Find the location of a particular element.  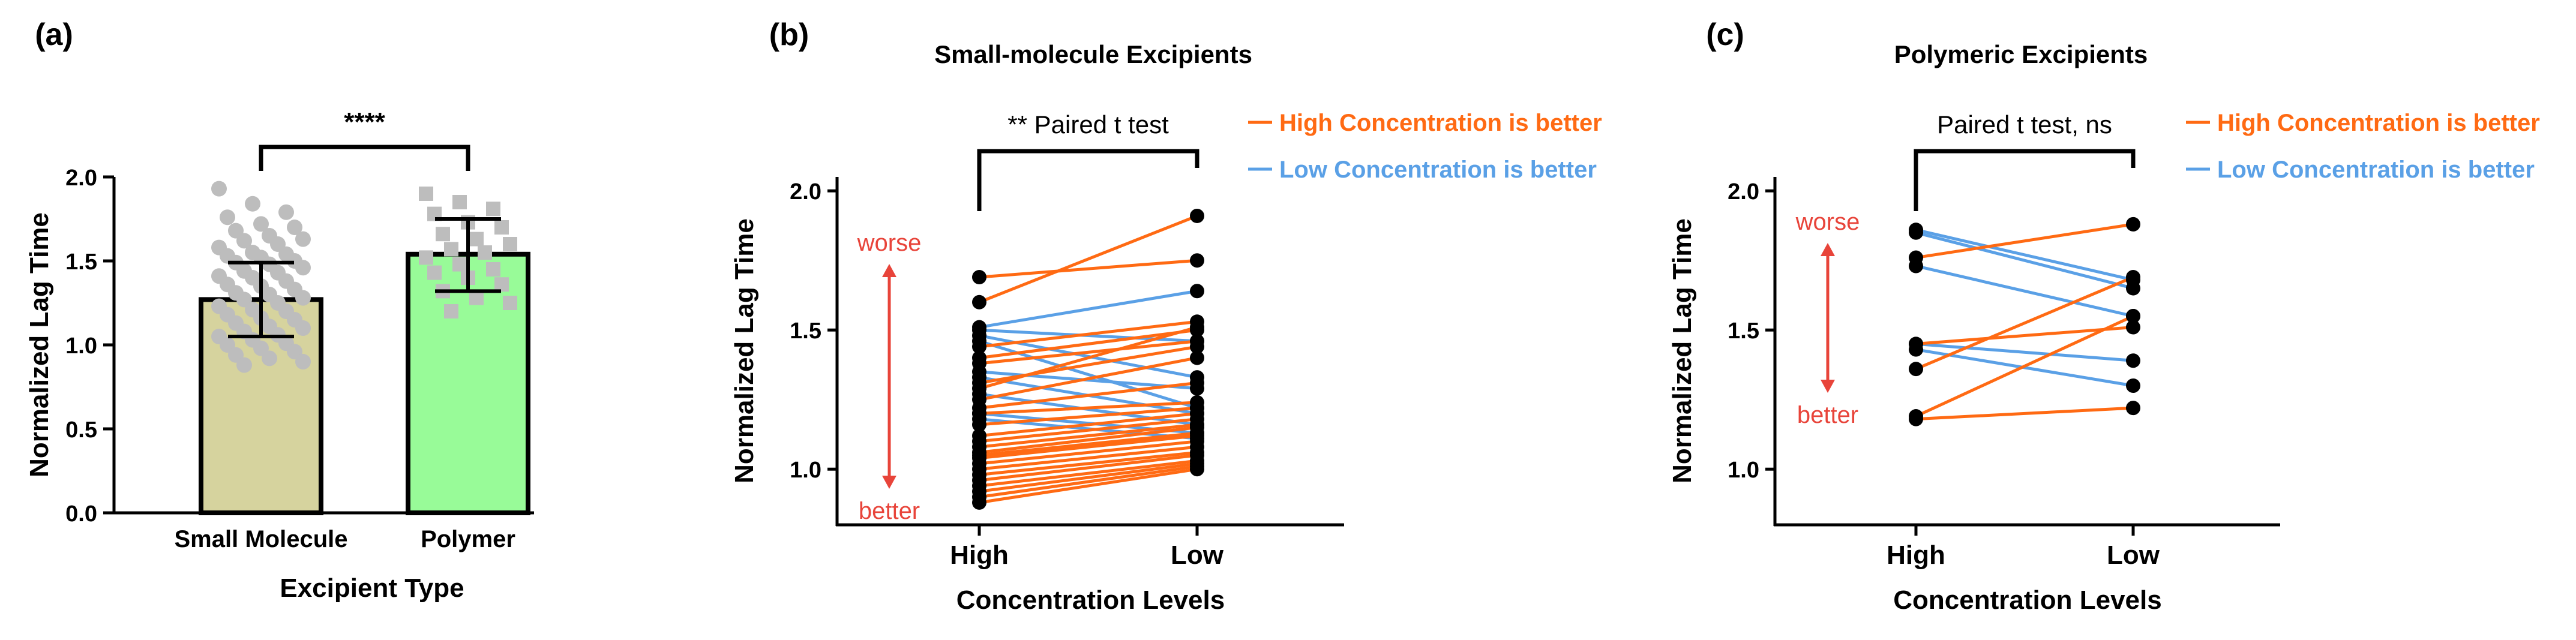

chart-title: Small-molecule Excipients is located at coordinates (1093, 54).